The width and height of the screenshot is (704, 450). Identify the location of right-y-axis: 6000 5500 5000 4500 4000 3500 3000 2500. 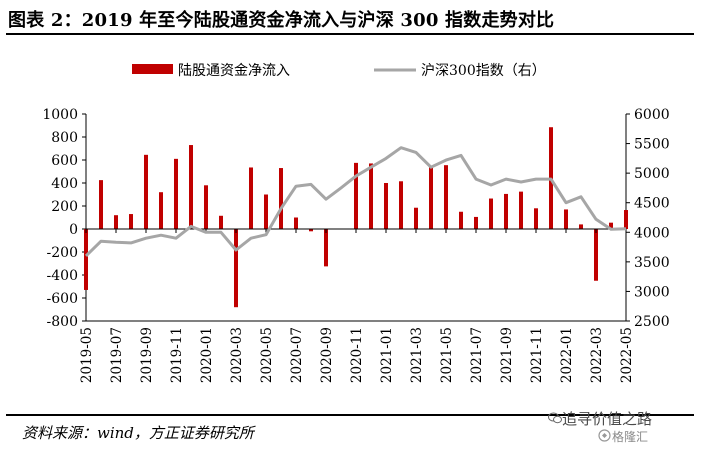
(647, 218).